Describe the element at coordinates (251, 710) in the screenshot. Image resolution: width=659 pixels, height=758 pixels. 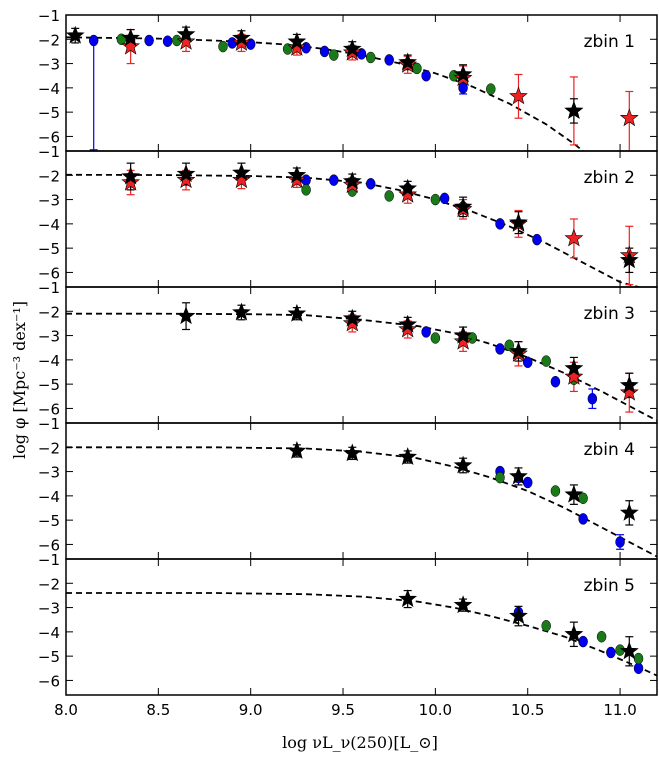
I see `x-tick-label: 9.0` at that location.